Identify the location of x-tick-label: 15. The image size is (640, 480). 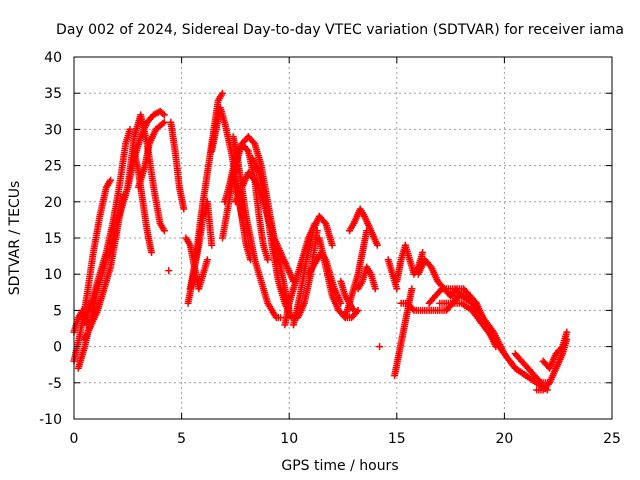
(397, 439).